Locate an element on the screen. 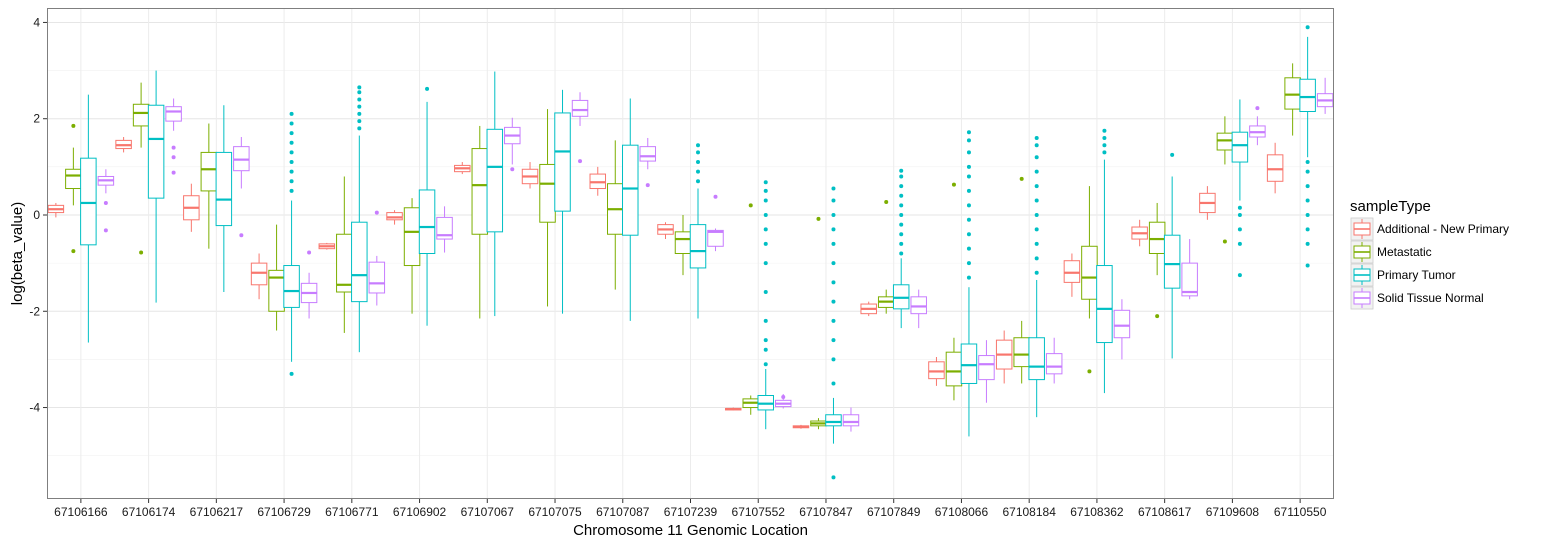  x-tick-label: 67107849 is located at coordinates (894, 512).